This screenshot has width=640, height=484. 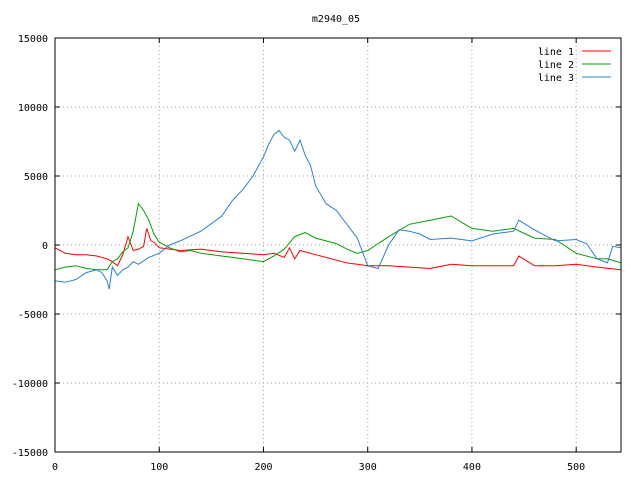 What do you see at coordinates (318, 467) in the screenshot?
I see `x-axis-tick-labels: 0 100 200 300 400 500` at bounding box center [318, 467].